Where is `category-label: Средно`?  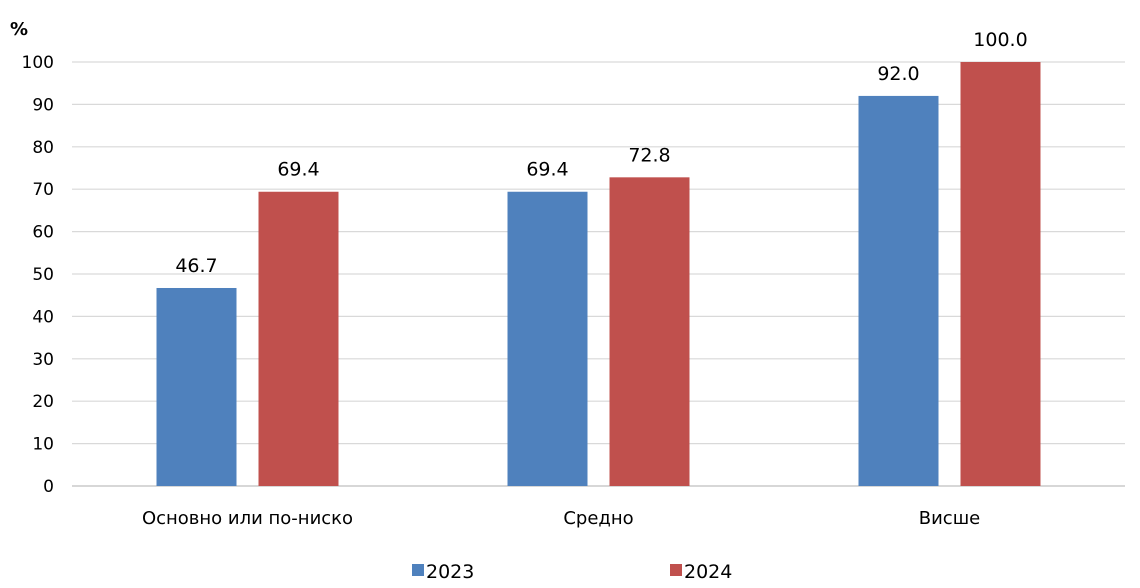
category-label: Средно is located at coordinates (598, 518).